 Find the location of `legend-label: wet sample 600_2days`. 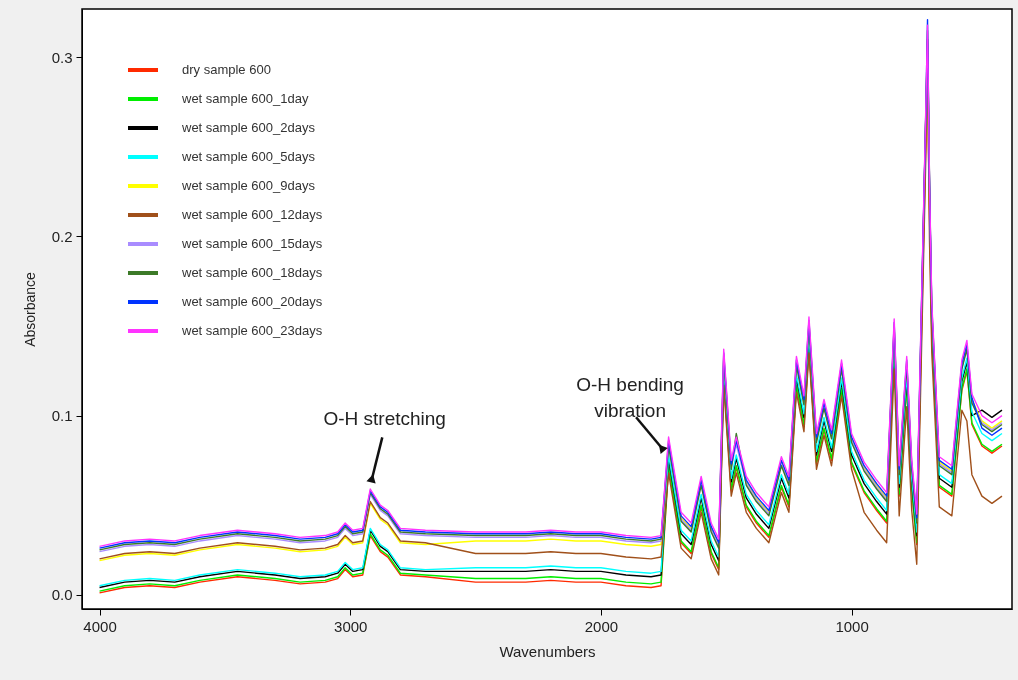

legend-label: wet sample 600_2days is located at coordinates (248, 127).